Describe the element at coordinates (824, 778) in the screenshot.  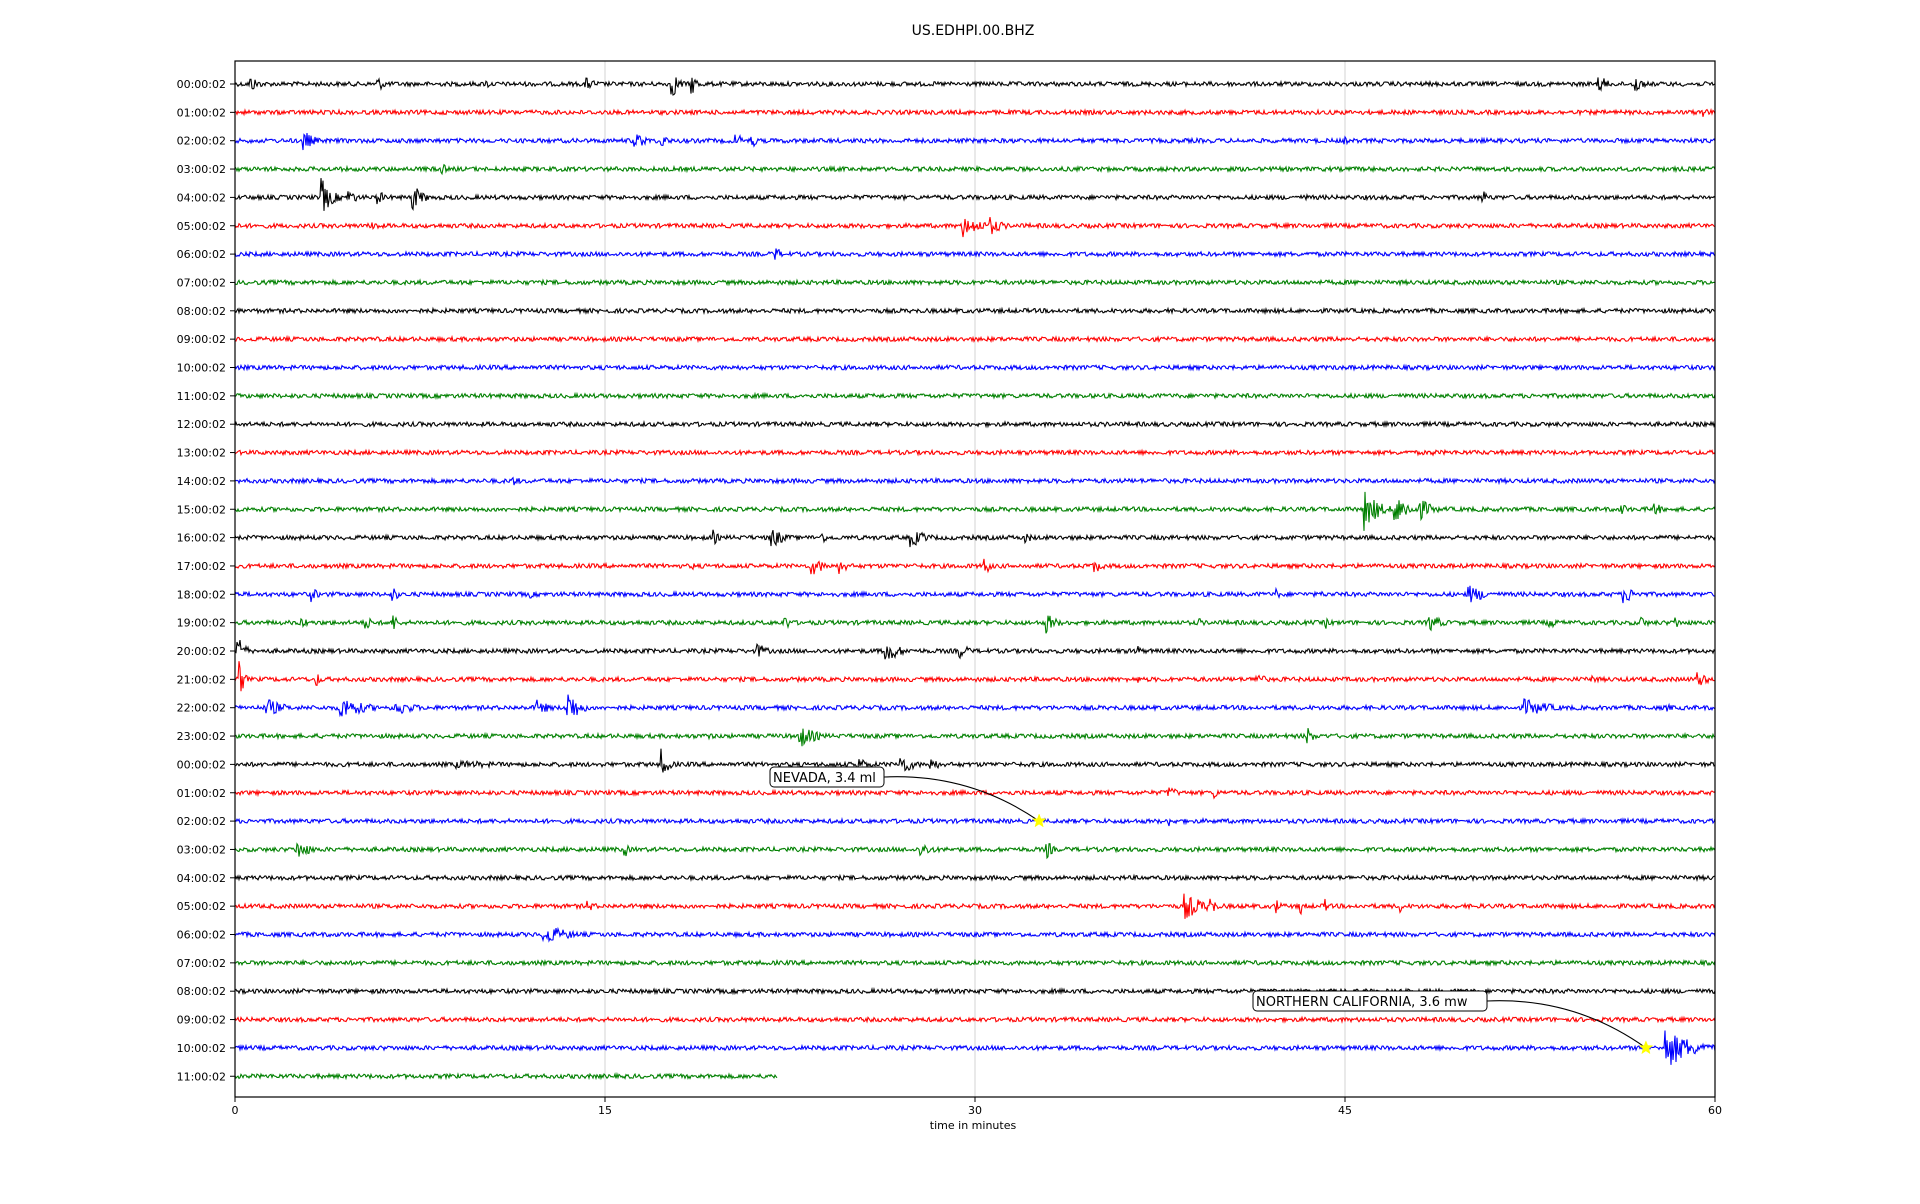
I see `annotation-label-0: NEVADA, 3.4 ml` at that location.